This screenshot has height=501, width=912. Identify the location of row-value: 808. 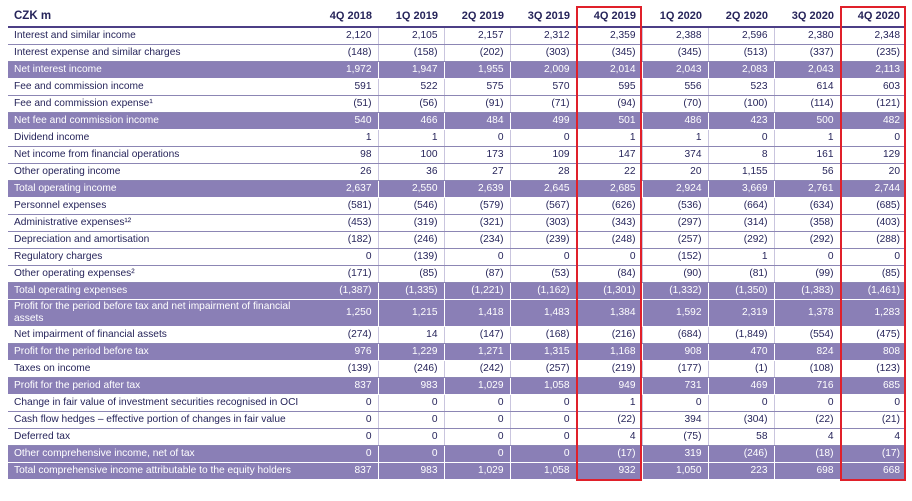
(872, 352).